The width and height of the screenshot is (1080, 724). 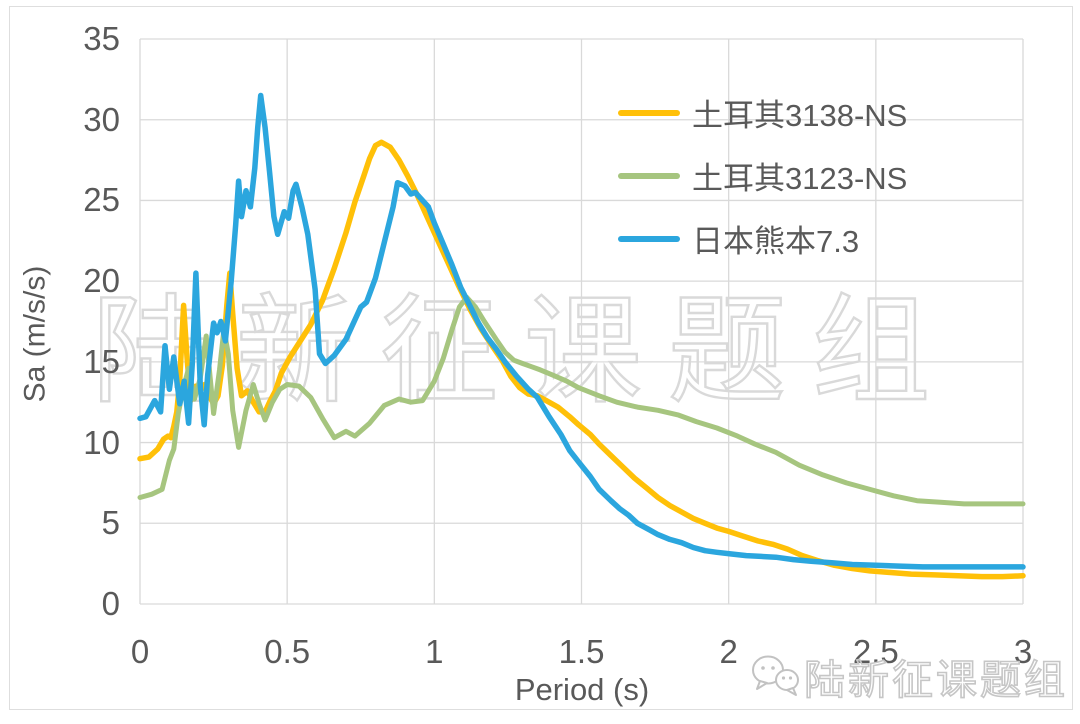 I want to click on wechat-bubbles-icon, so click(x=775, y=675).